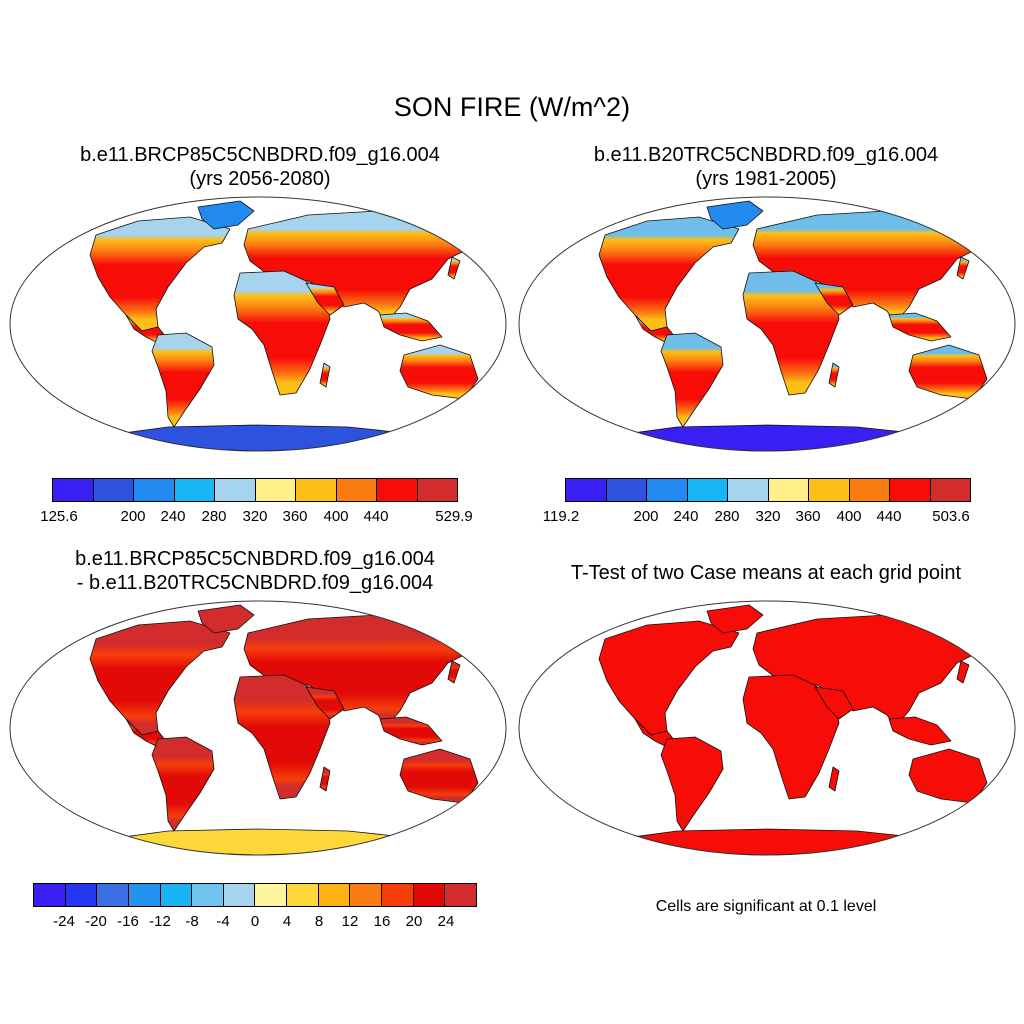 The image size is (1024, 1024). Describe the element at coordinates (808, 516) in the screenshot. I see `colorbar-historical-tick: 360` at that location.